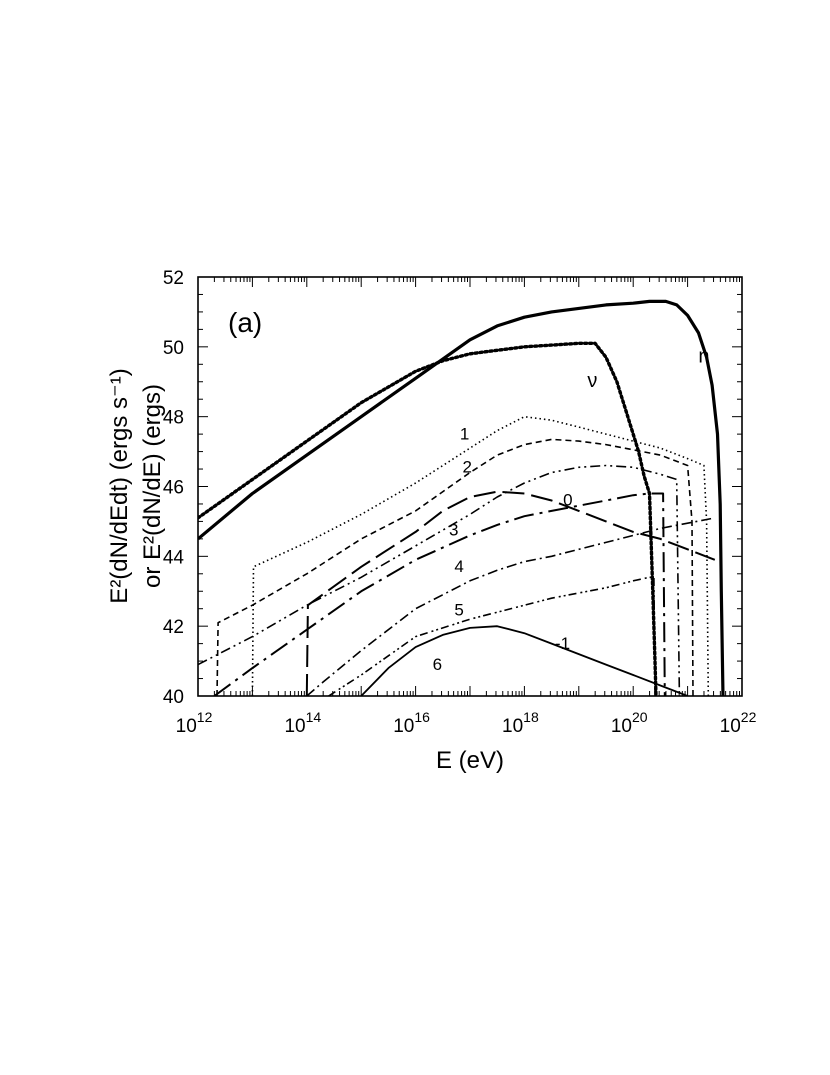 The image size is (830, 1075). What do you see at coordinates (524, 660) in the screenshot?
I see `series-line--1` at bounding box center [524, 660].